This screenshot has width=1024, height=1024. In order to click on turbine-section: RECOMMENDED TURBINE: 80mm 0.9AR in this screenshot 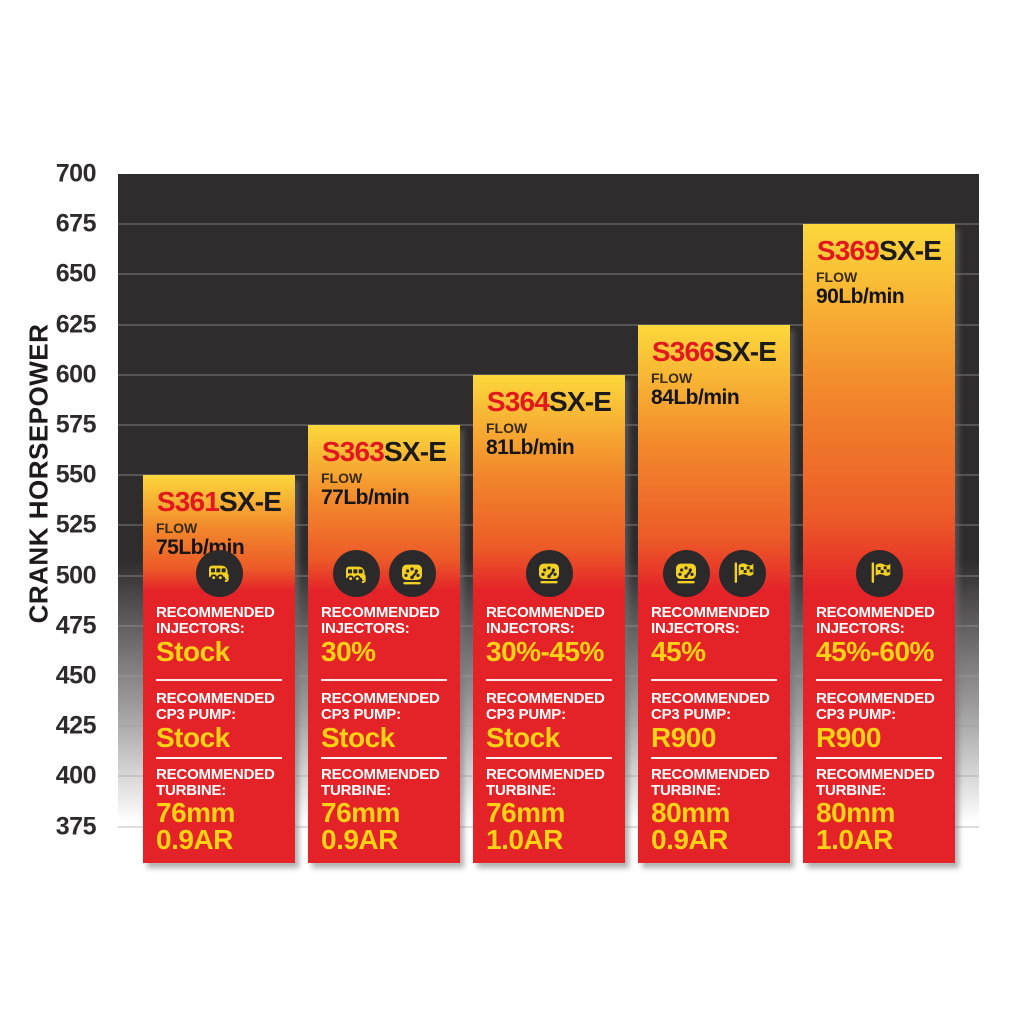, I will do `click(714, 810)`.